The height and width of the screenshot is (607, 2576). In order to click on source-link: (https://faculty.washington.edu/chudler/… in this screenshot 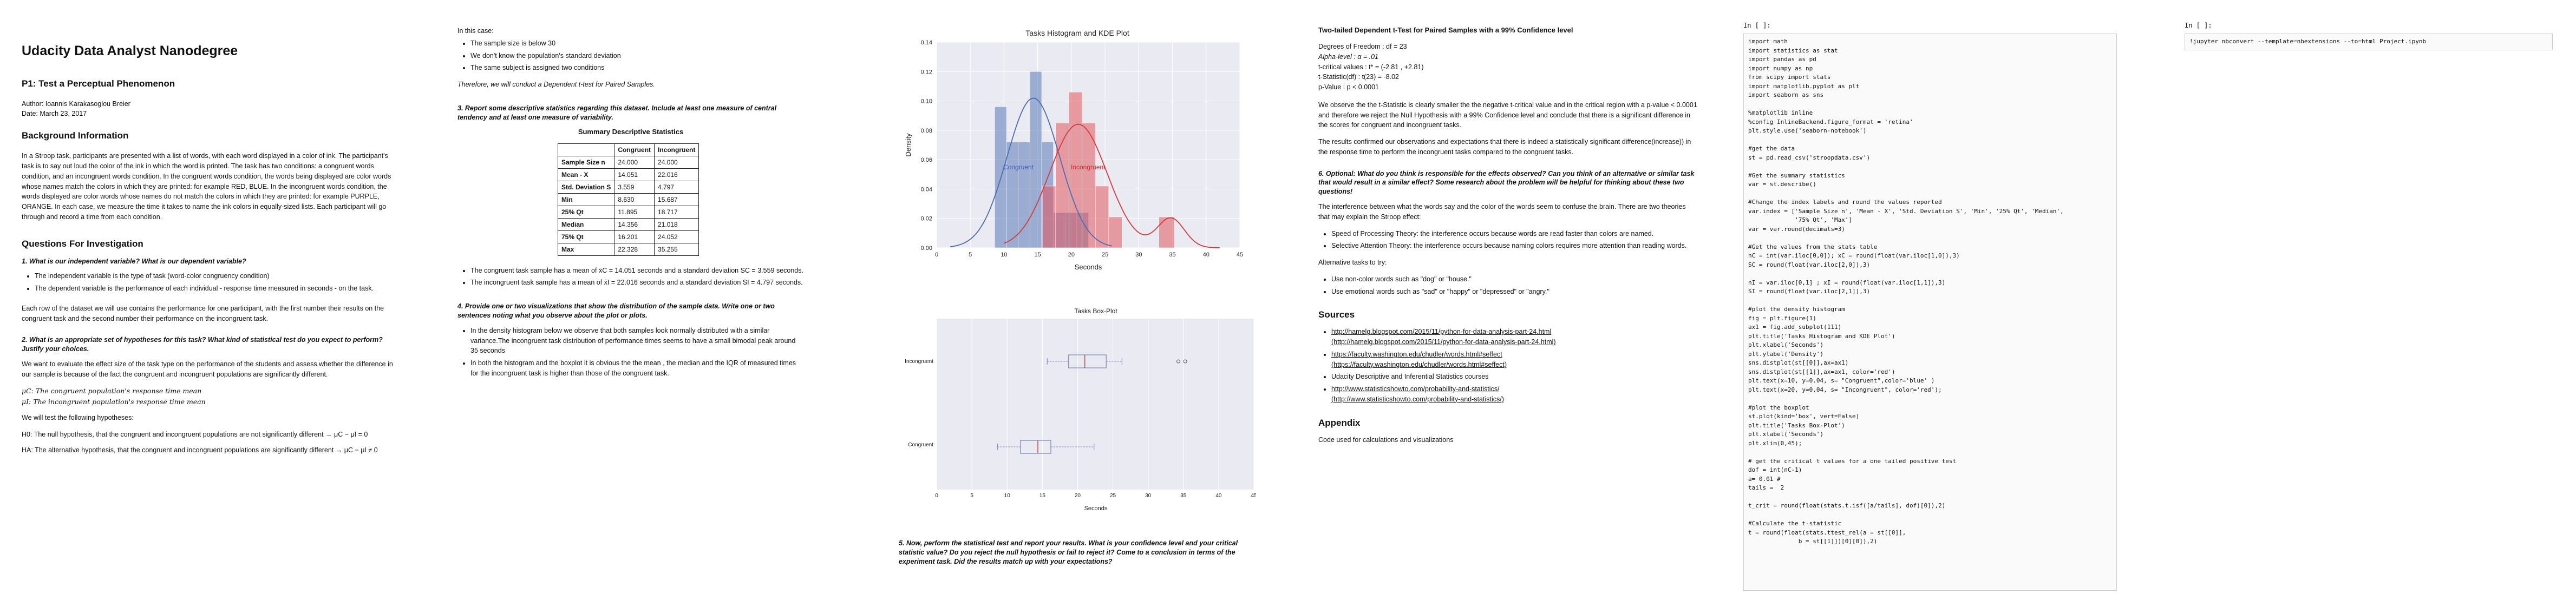, I will do `click(1419, 364)`.